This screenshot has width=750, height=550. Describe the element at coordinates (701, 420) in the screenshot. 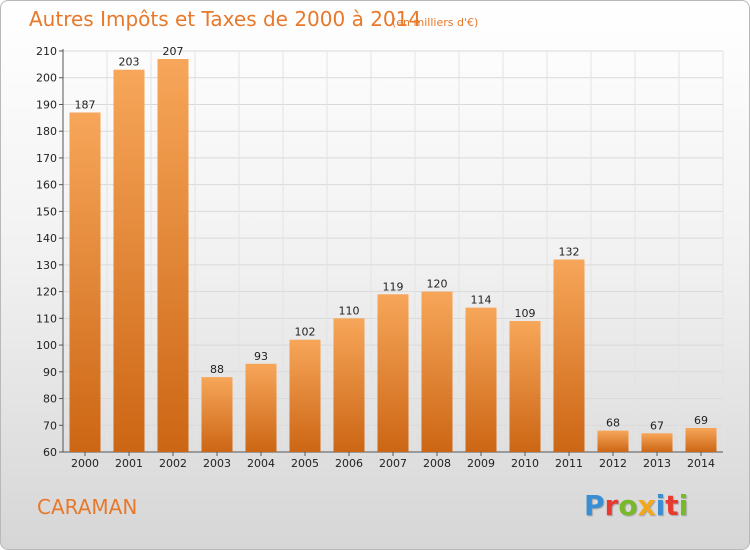

I see `data-label: 69` at that location.